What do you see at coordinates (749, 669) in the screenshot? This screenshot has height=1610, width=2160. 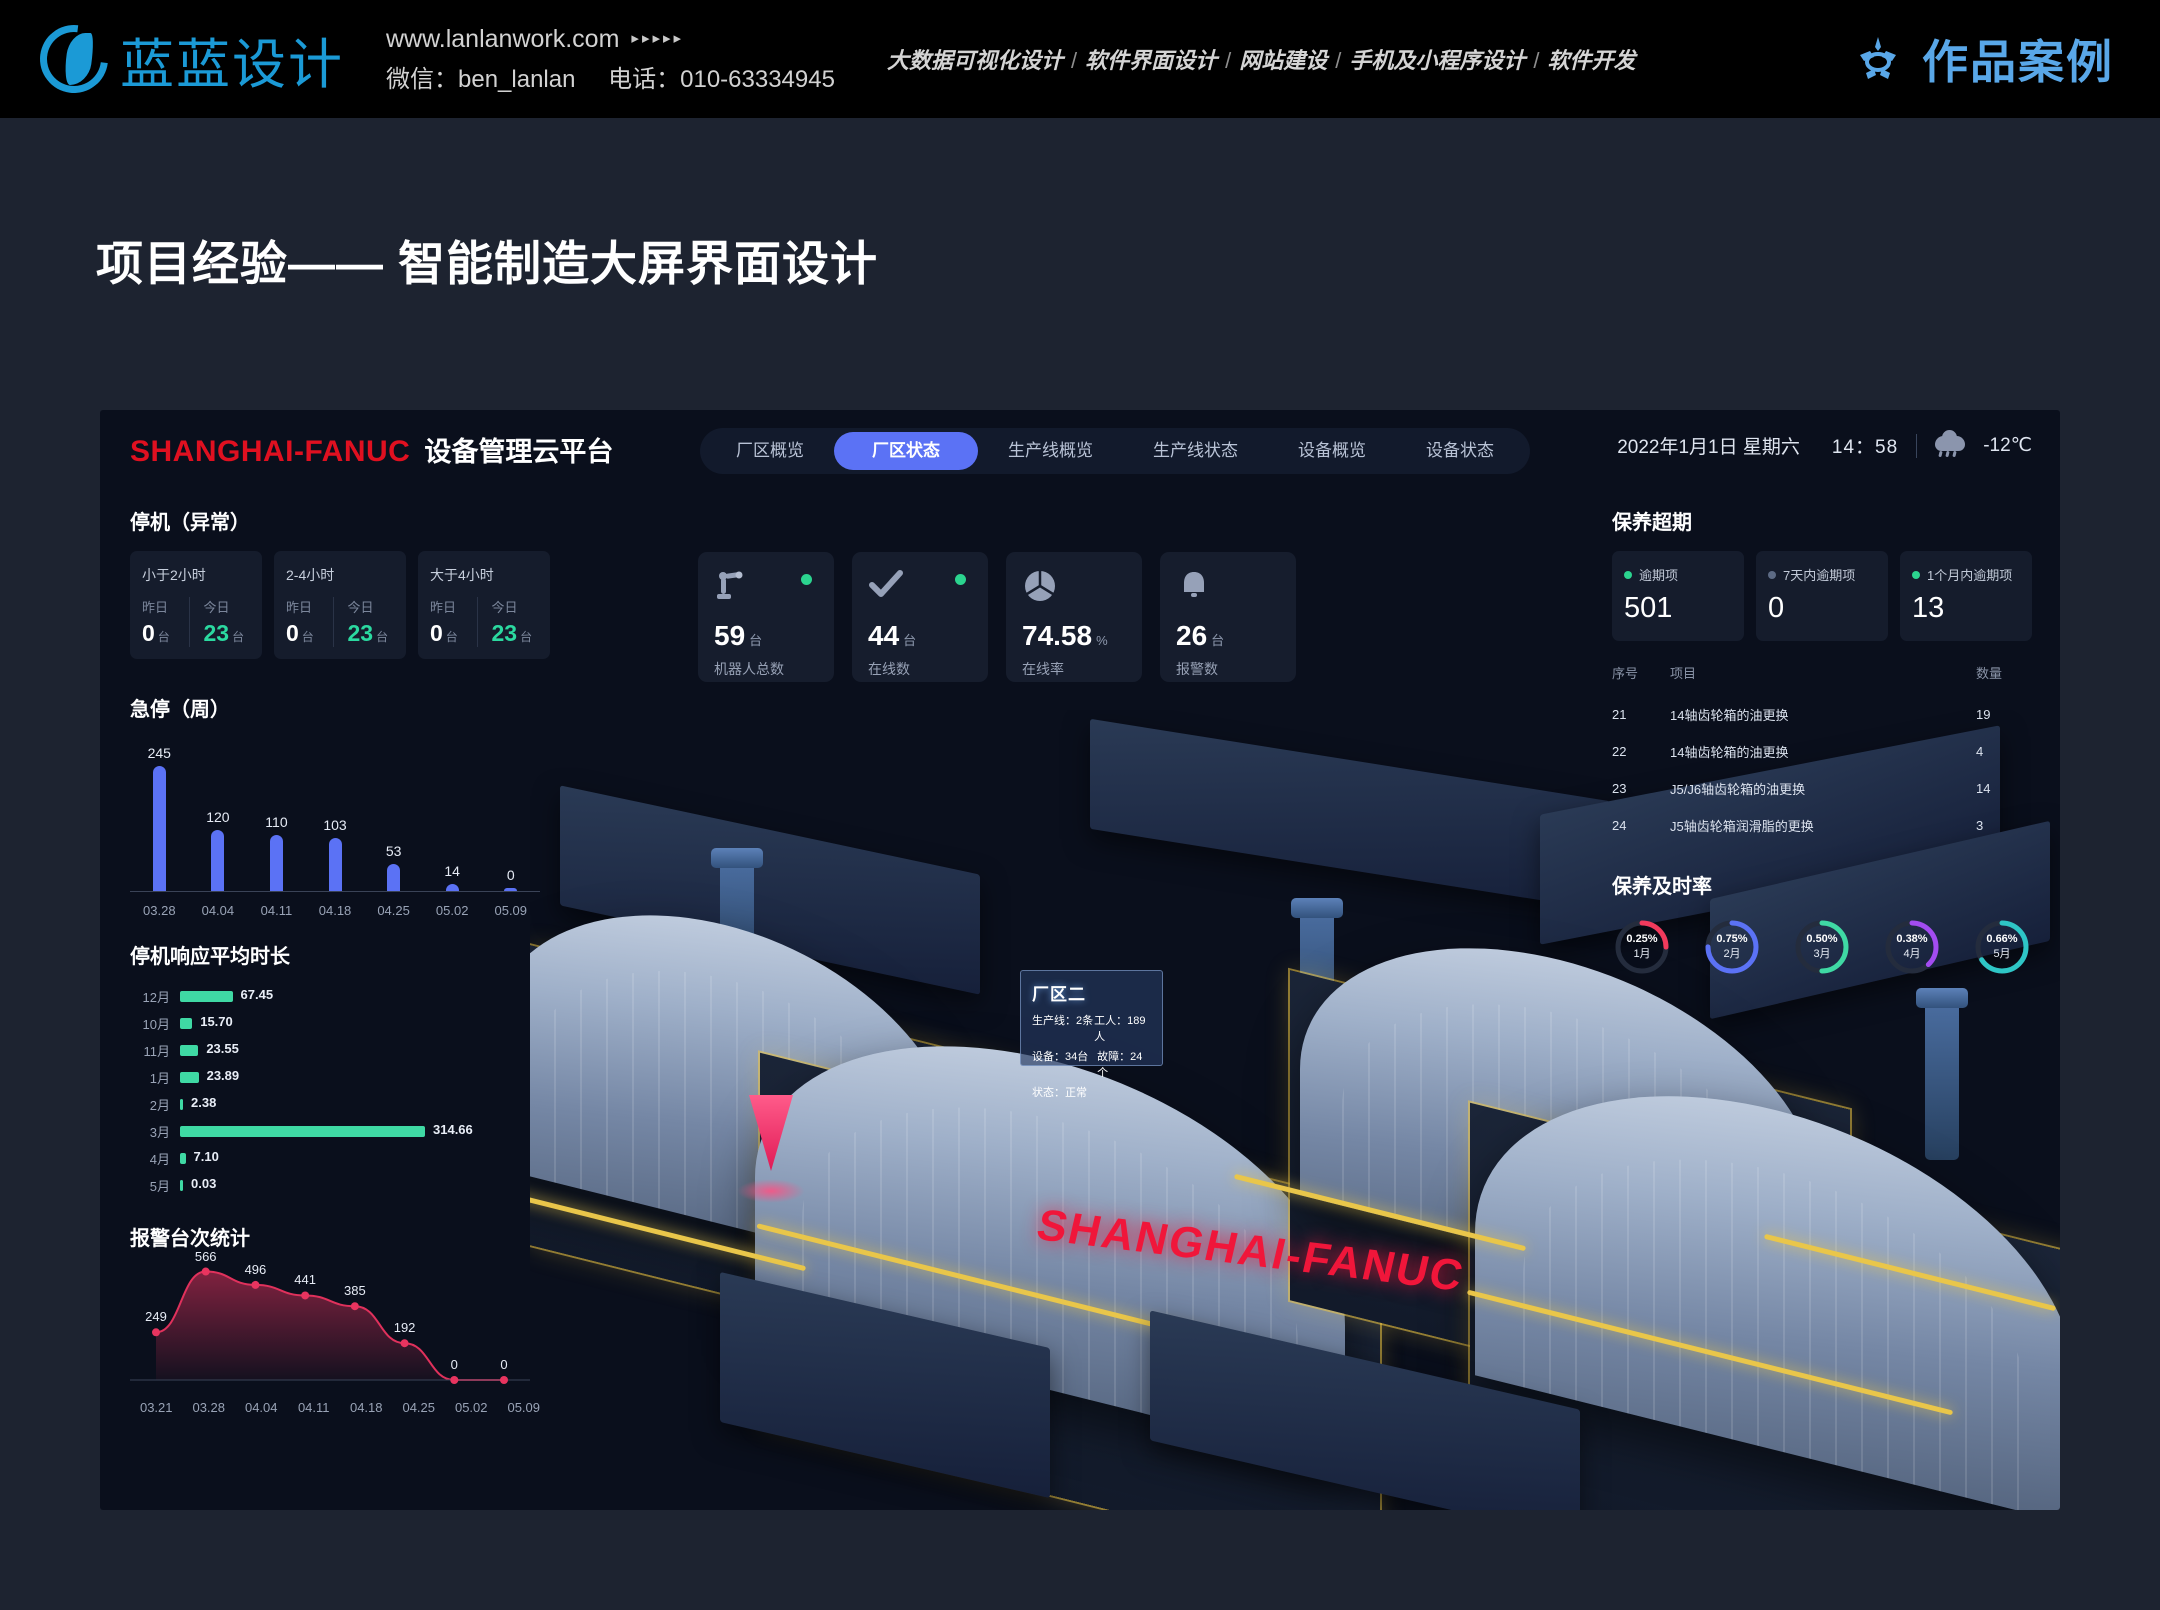 I see `kpi-caption: 机器人总数` at bounding box center [749, 669].